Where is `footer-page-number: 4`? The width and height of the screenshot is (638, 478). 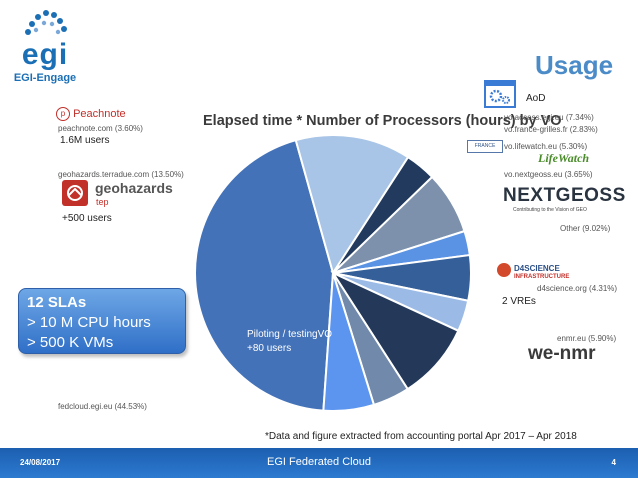
footer-page-number: 4 is located at coordinates (613, 462).